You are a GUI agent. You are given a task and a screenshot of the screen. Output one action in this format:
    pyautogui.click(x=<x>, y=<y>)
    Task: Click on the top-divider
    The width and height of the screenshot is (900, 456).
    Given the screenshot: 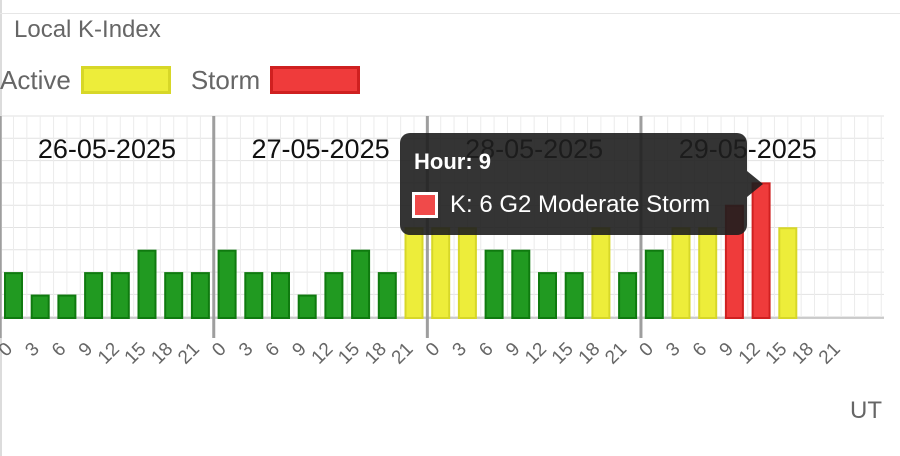 What is the action you would take?
    pyautogui.click(x=450, y=13)
    